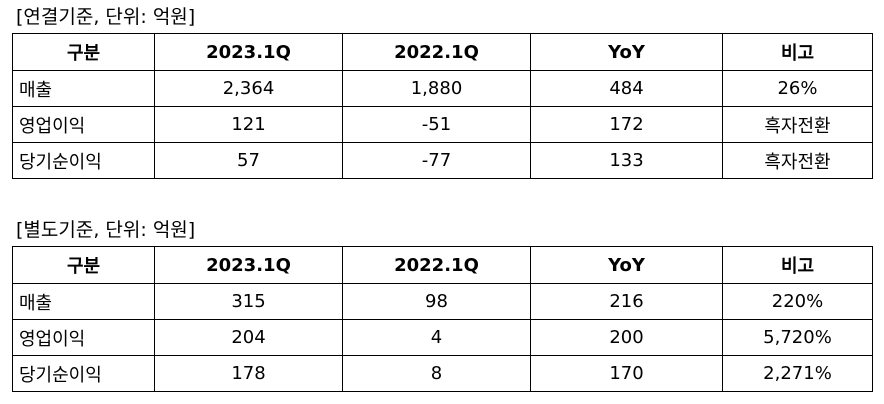 This screenshot has width=884, height=404. I want to click on table-row: 매출 2,364 1,880 484 26%, so click(442, 88).